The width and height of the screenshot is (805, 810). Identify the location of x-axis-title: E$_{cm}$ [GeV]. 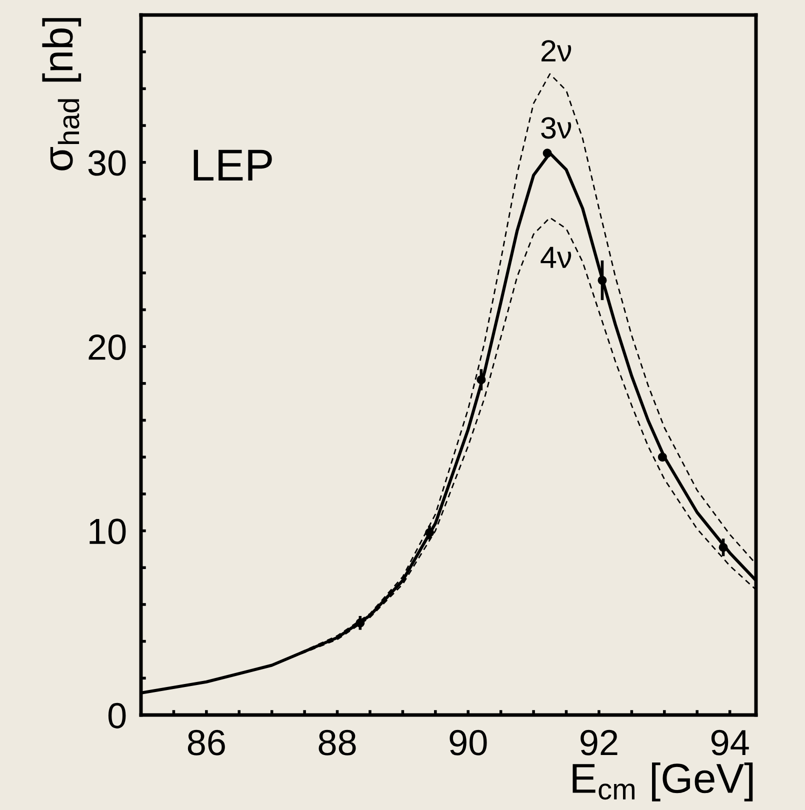
(662, 782).